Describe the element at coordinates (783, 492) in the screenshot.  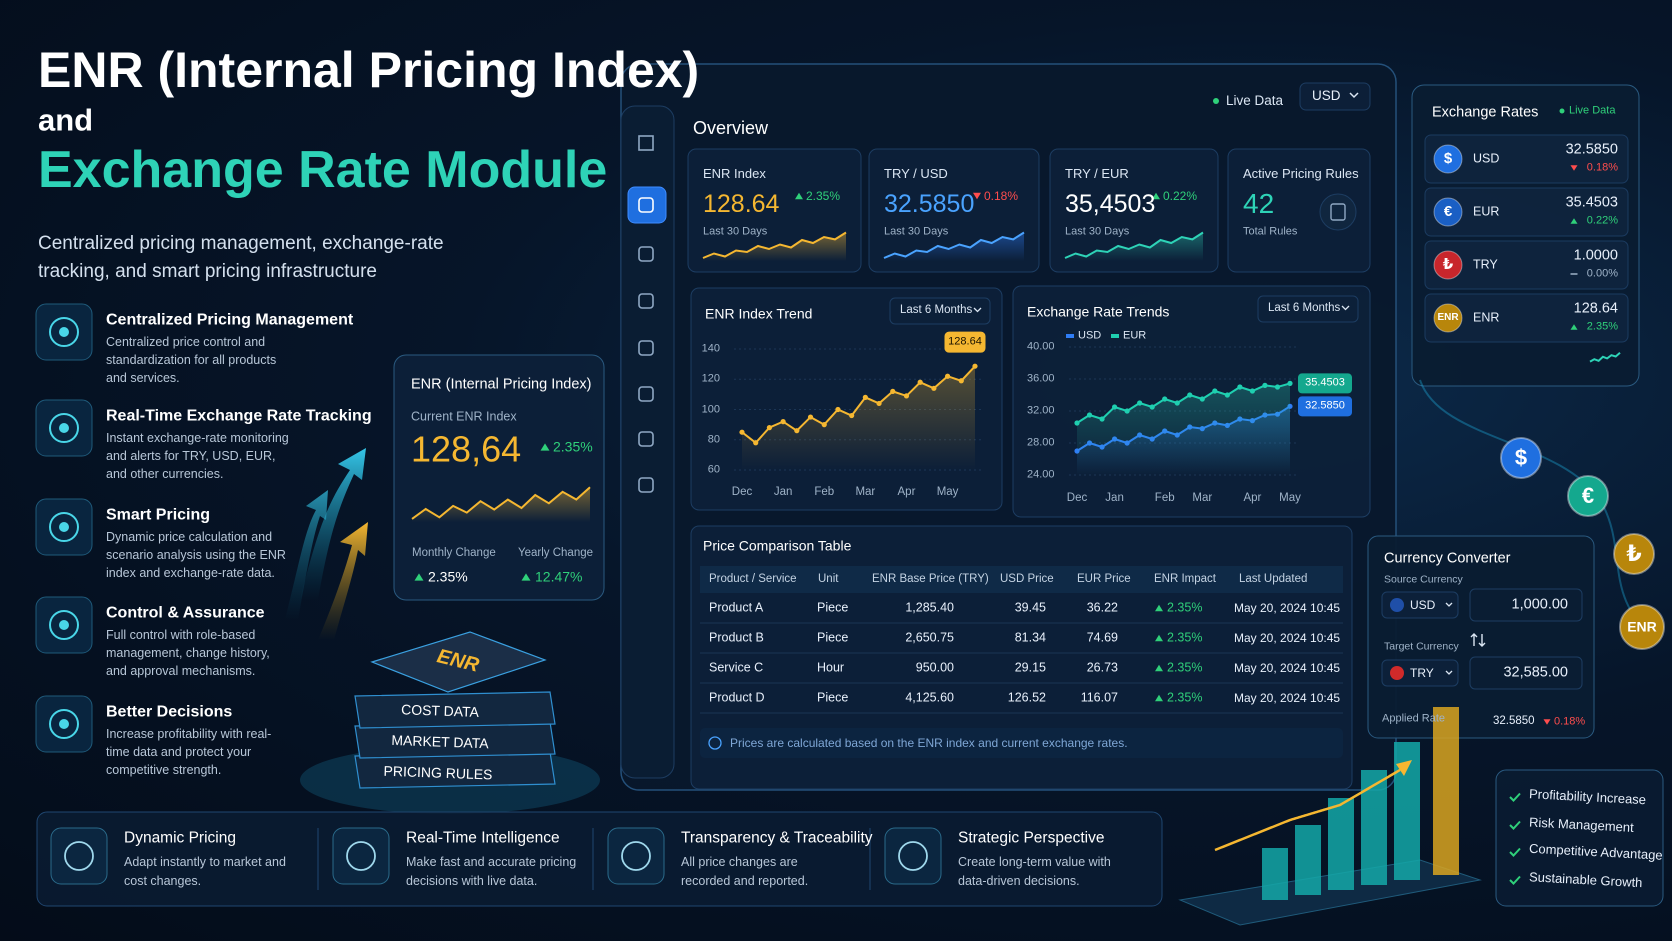
I see `x-tick-label: Jan` at that location.